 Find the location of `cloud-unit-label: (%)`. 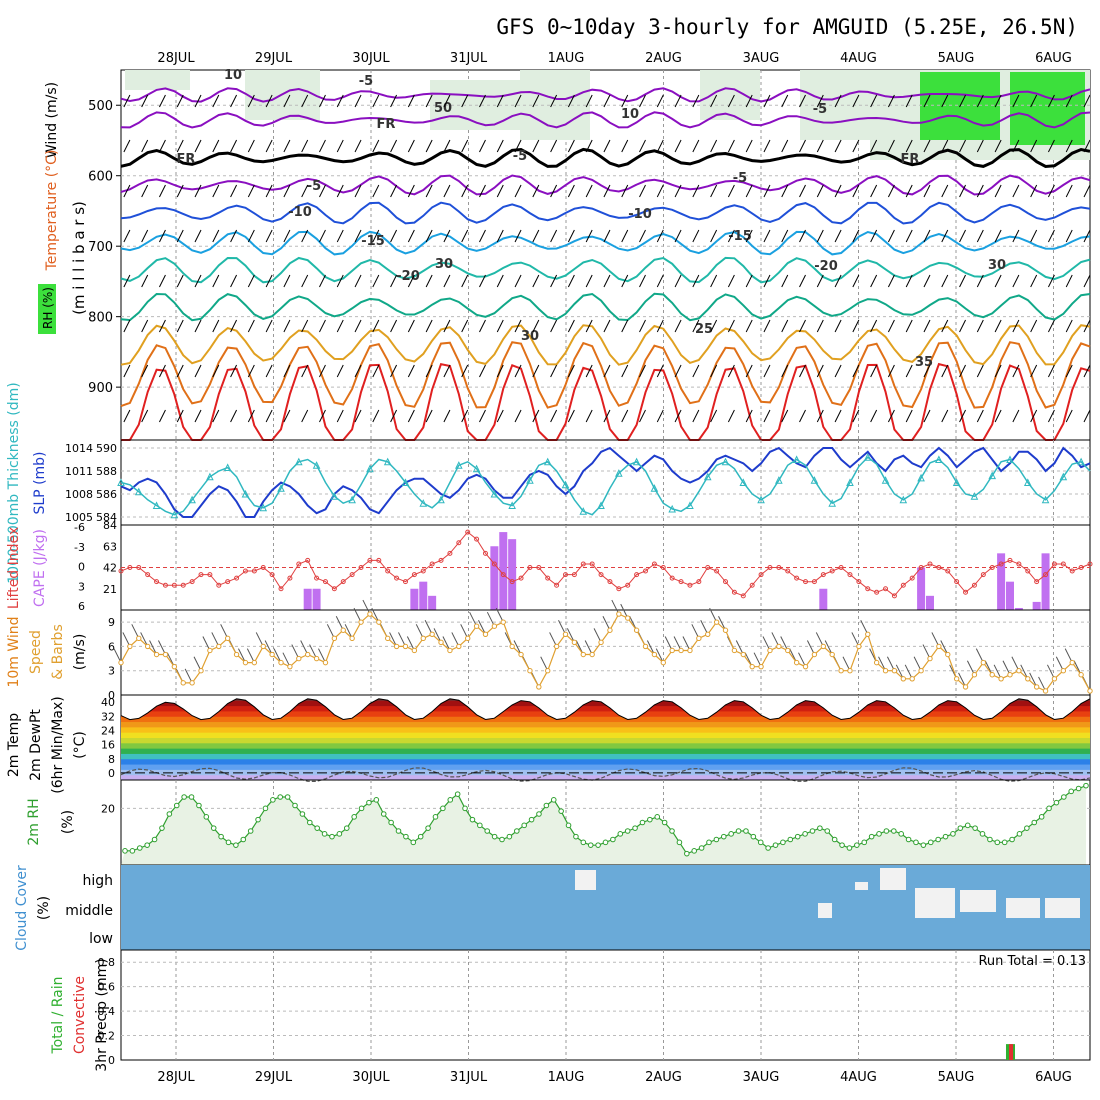

cloud-unit-label: (%) is located at coordinates (44, 908).